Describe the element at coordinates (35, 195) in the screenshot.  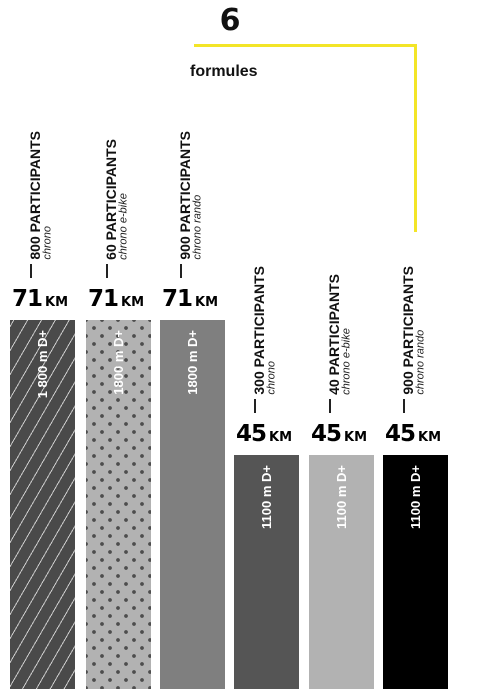
I see `participants-count: 800 PARTICIPANTS` at that location.